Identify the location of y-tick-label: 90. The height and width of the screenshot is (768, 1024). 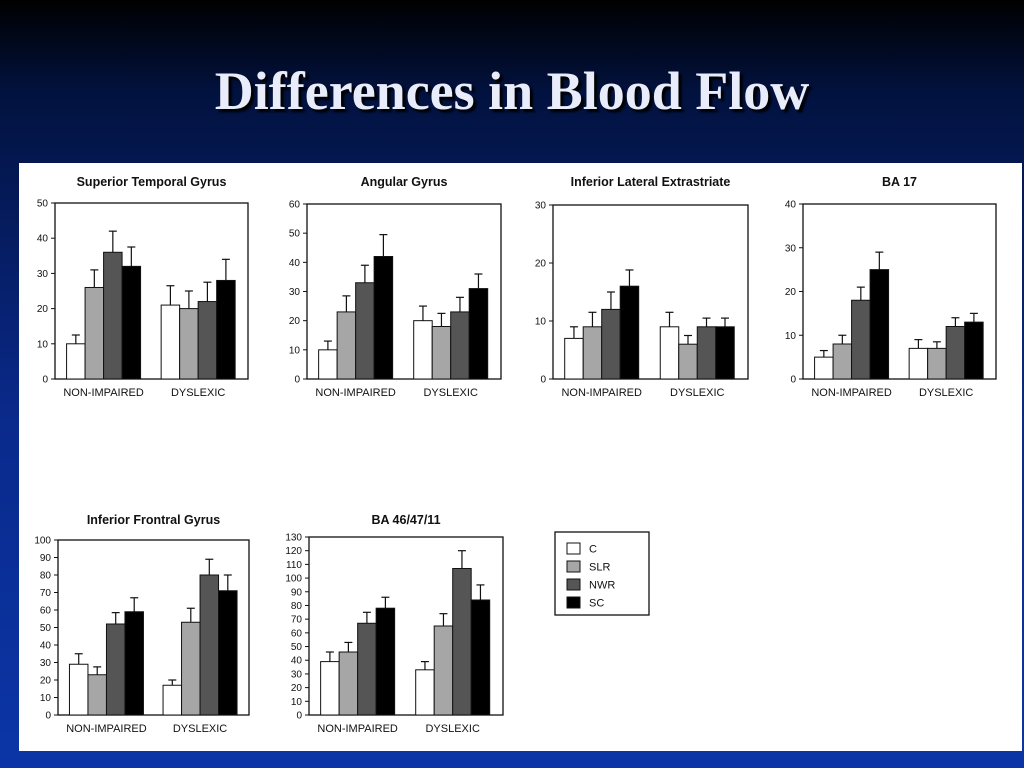
(297, 592).